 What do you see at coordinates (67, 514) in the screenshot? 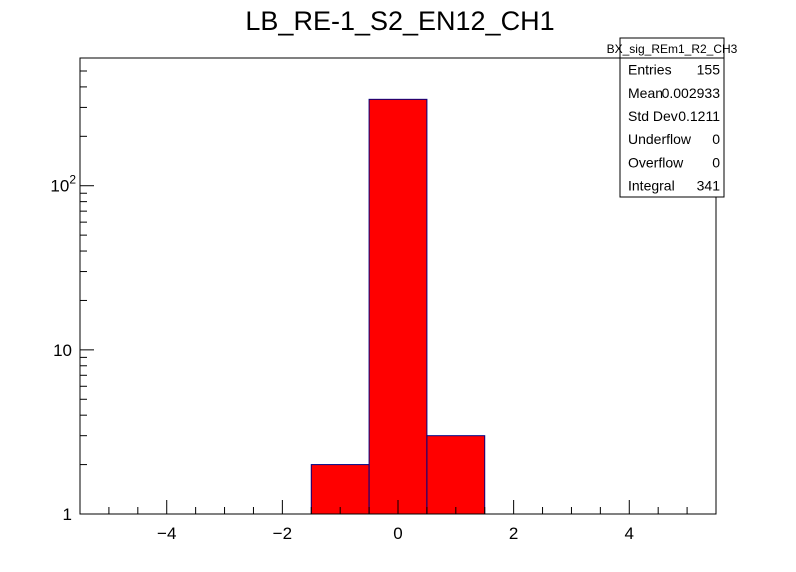
I see `y-tick-label: 1` at bounding box center [67, 514].